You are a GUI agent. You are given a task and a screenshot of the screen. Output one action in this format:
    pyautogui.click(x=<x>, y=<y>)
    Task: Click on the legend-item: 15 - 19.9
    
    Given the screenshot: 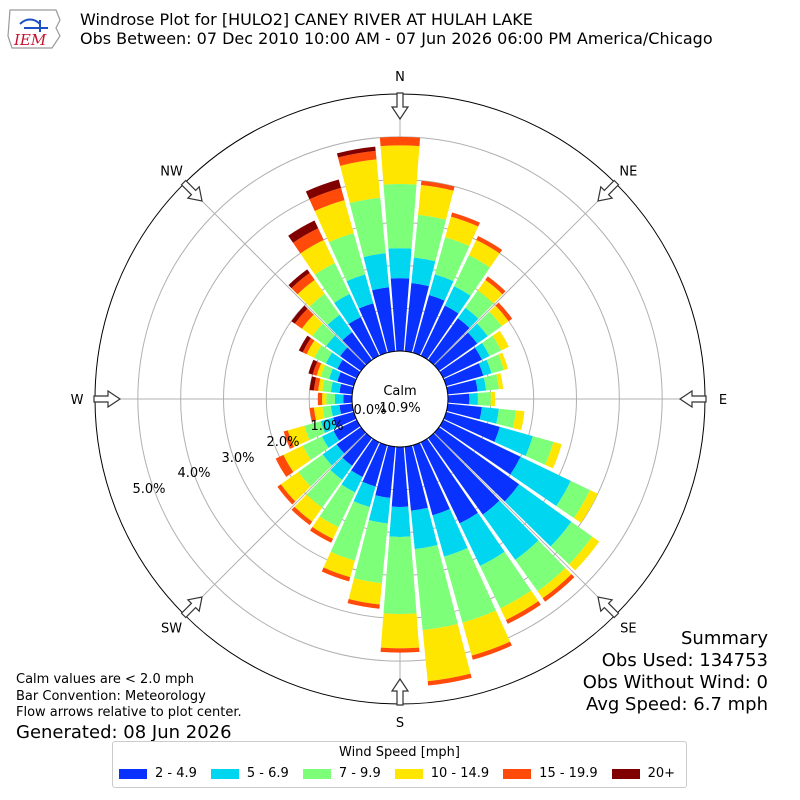 What is the action you would take?
    pyautogui.click(x=550, y=773)
    